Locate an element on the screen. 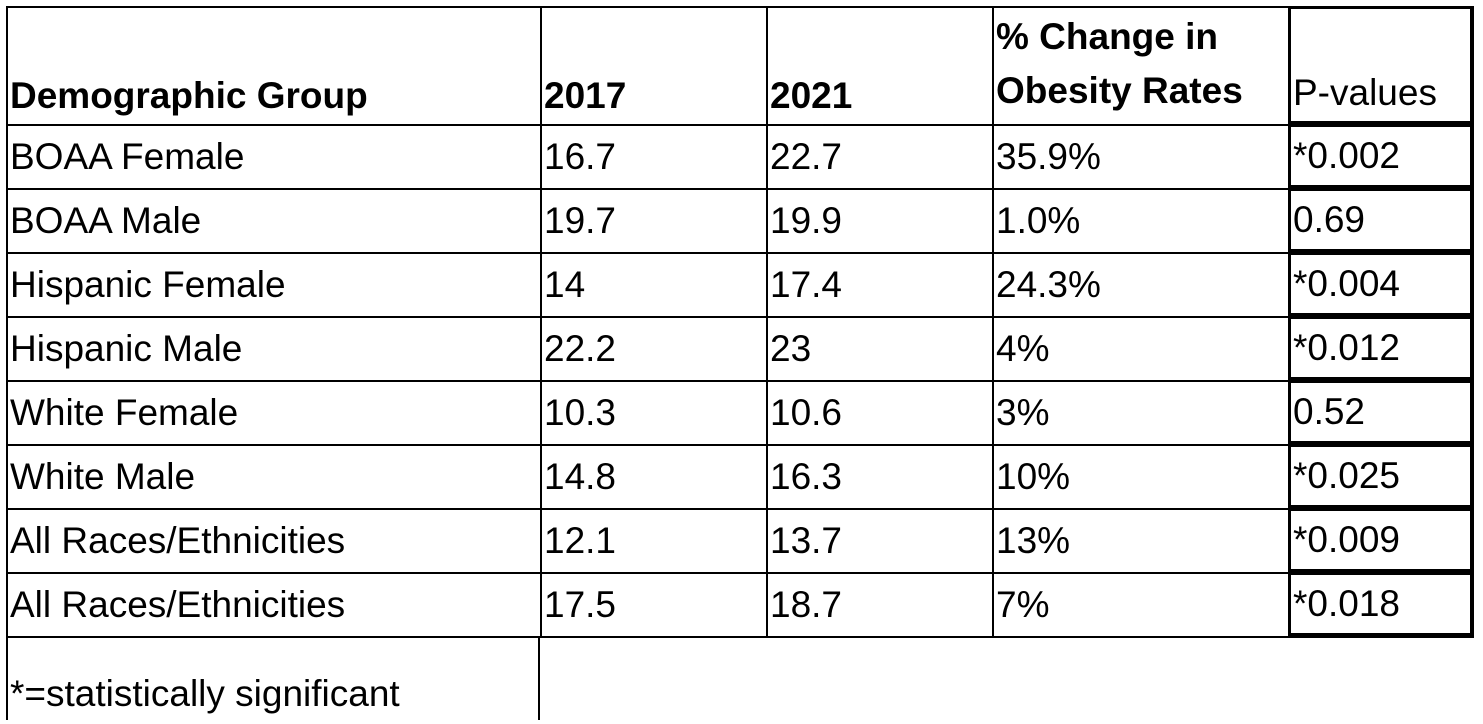 Image resolution: width=1483 pixels, height=724 pixels. header-percent-change: % Change in Obesity Rates is located at coordinates (1140, 65).